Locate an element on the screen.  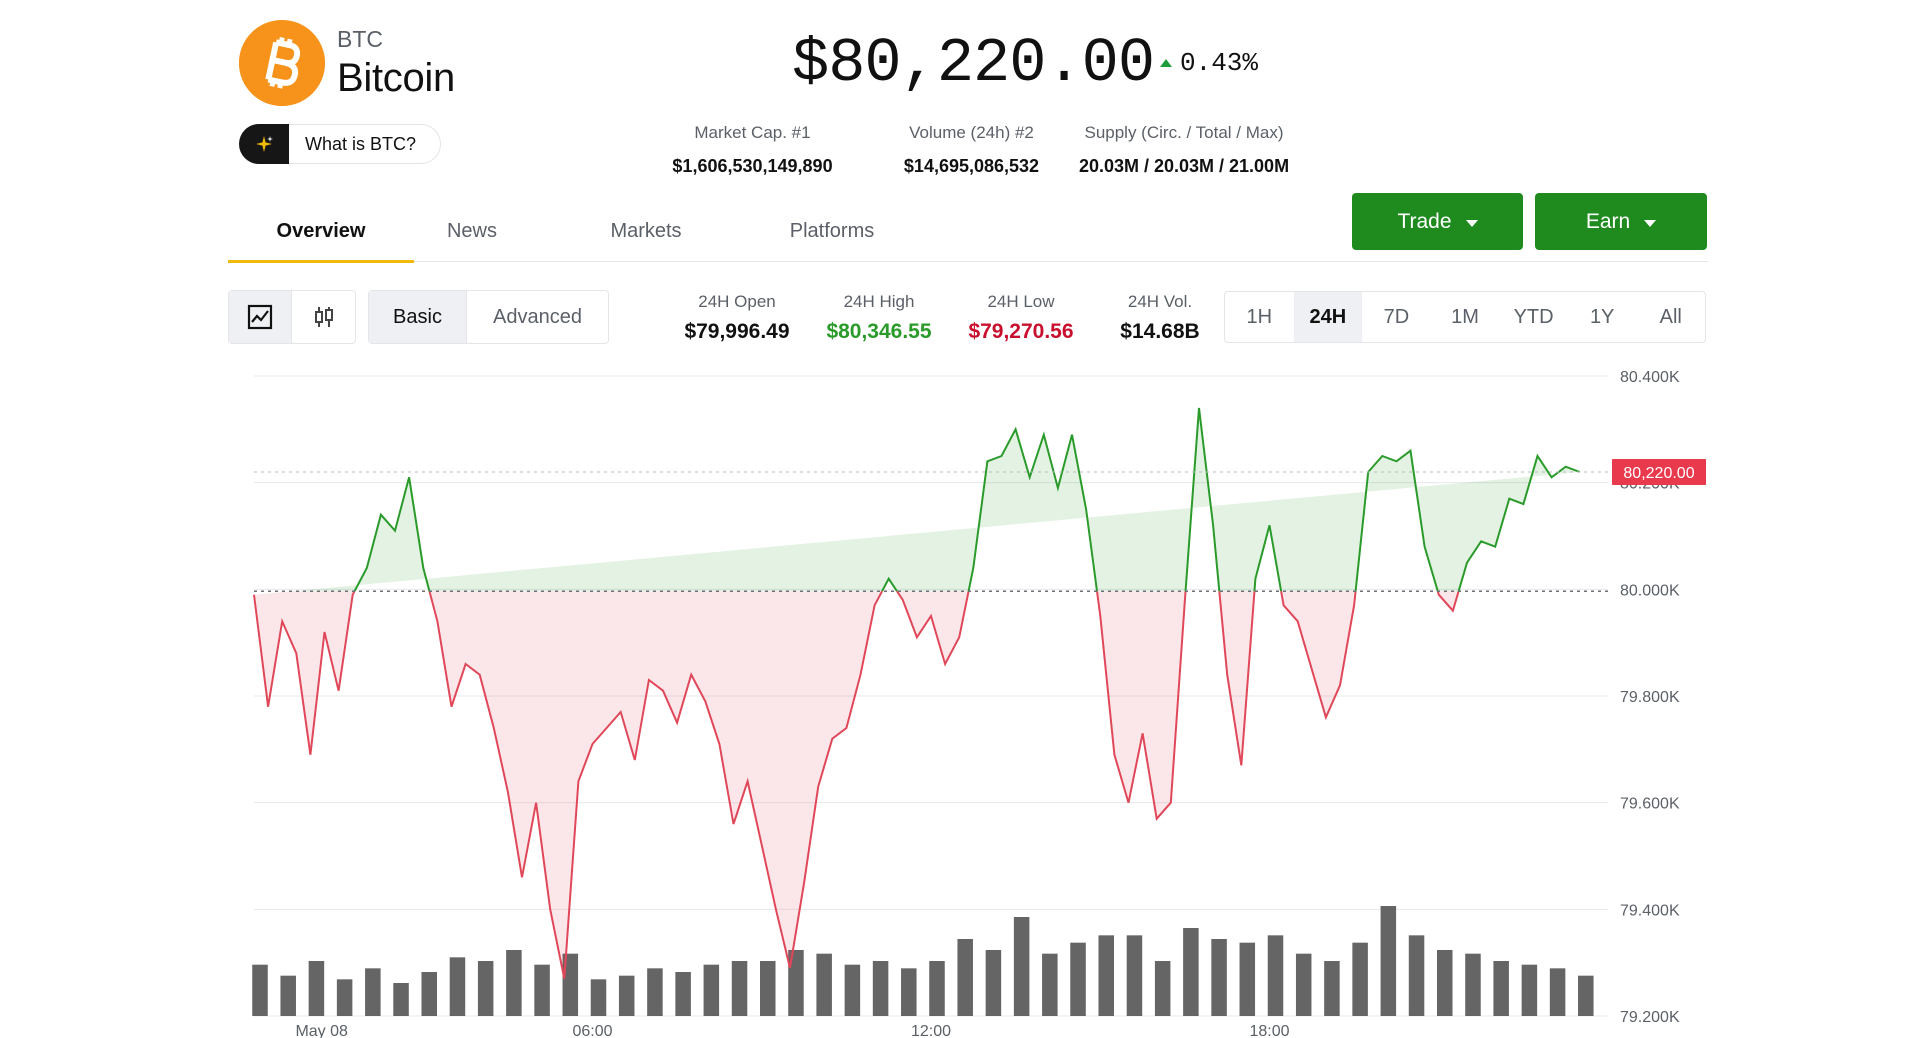
range-1m: 1M is located at coordinates (1465, 316).